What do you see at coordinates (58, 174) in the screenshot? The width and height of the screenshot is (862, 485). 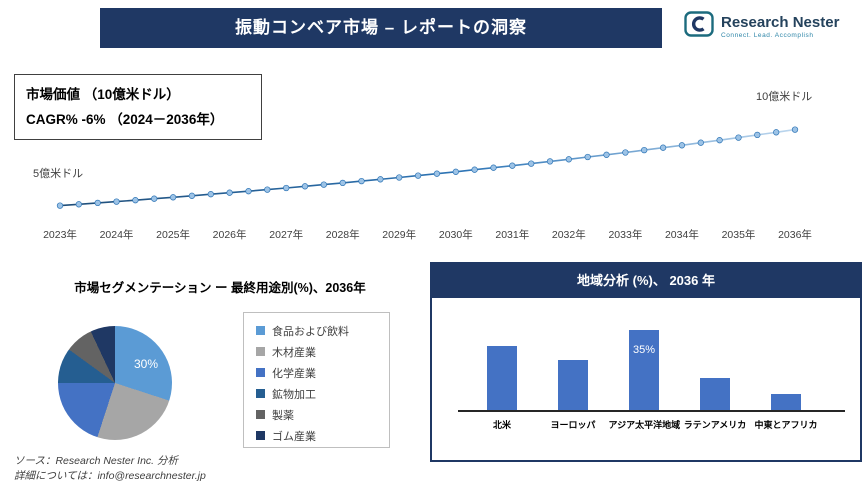 I see `line-chart-start-value-label: 5億米ドル` at bounding box center [58, 174].